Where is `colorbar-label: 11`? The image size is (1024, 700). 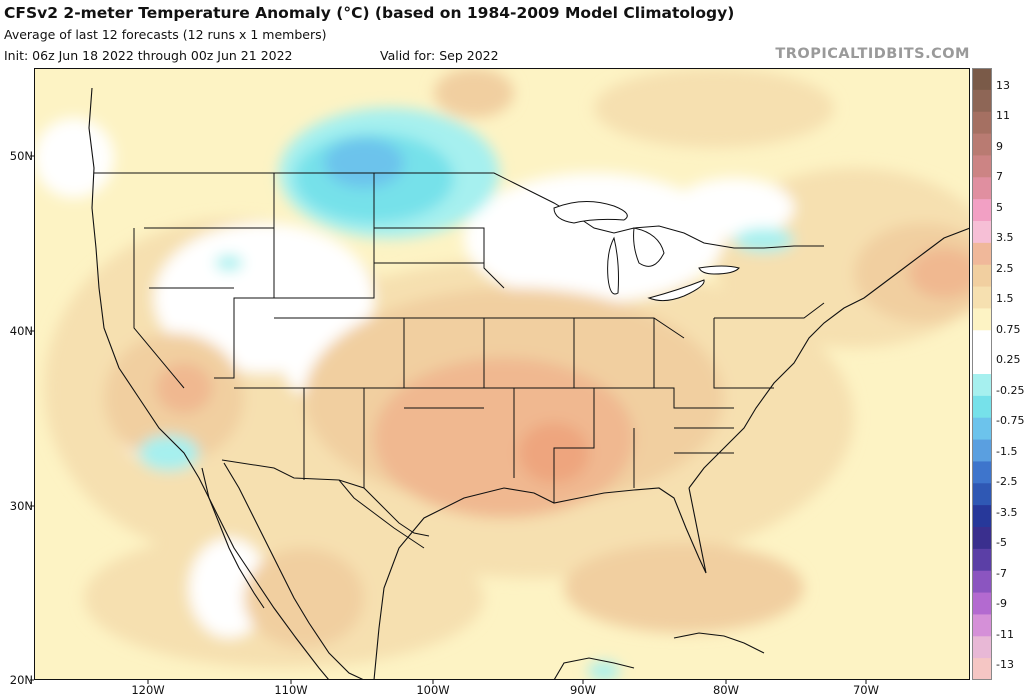
colorbar-label: 11 is located at coordinates (1003, 116).